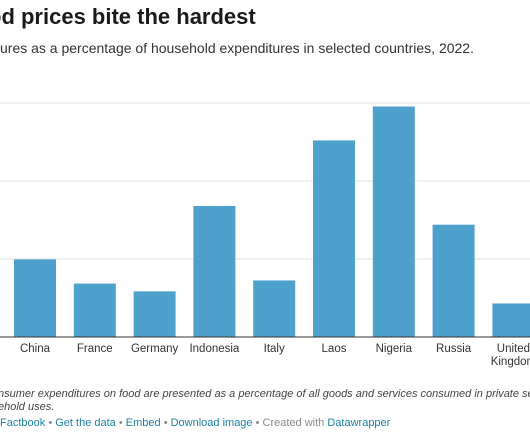 This screenshot has width=530, height=442. What do you see at coordinates (274, 308) in the screenshot?
I see `bar-italy` at bounding box center [274, 308].